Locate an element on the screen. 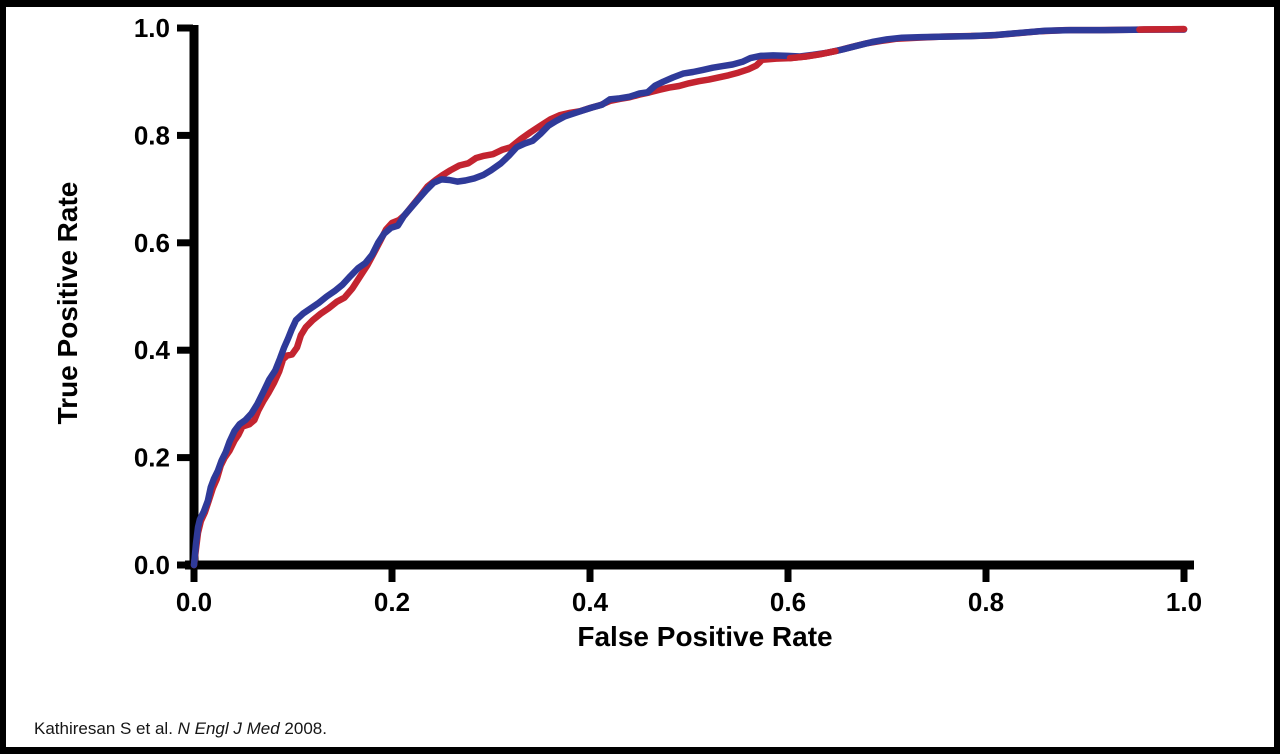 The width and height of the screenshot is (1280, 754). y-tick-label: 0.6 is located at coordinates (152, 243).